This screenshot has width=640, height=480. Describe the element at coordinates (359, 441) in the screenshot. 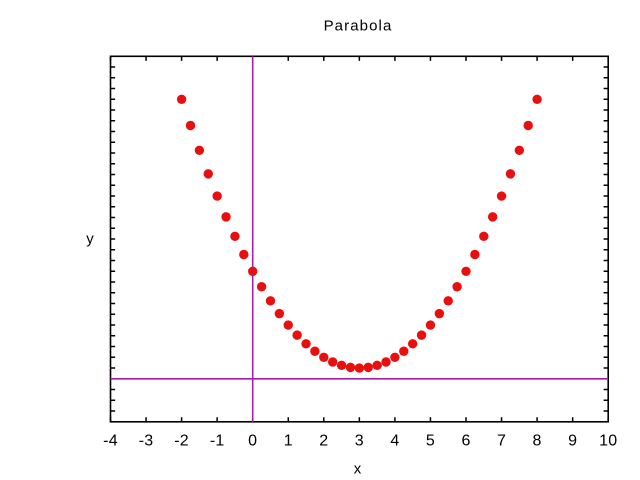

I see `svg-text: 3` at that location.